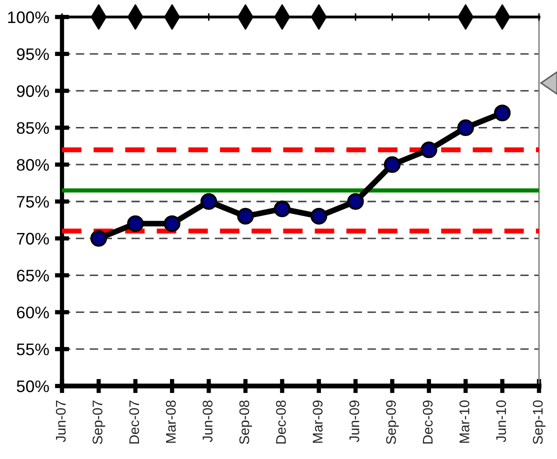 Image resolution: width=557 pixels, height=459 pixels. Describe the element at coordinates (354, 421) in the screenshot. I see `x-tick-label: Jun-09` at that location.